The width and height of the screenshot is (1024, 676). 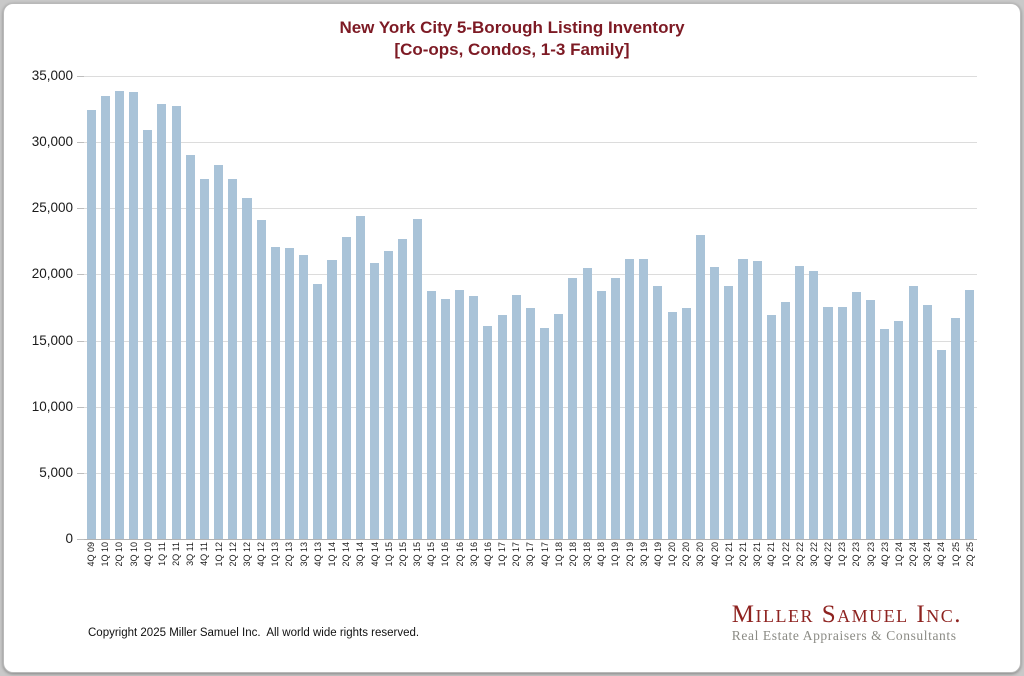 I want to click on x-label-slot: 4Q 13, so click(x=318, y=566).